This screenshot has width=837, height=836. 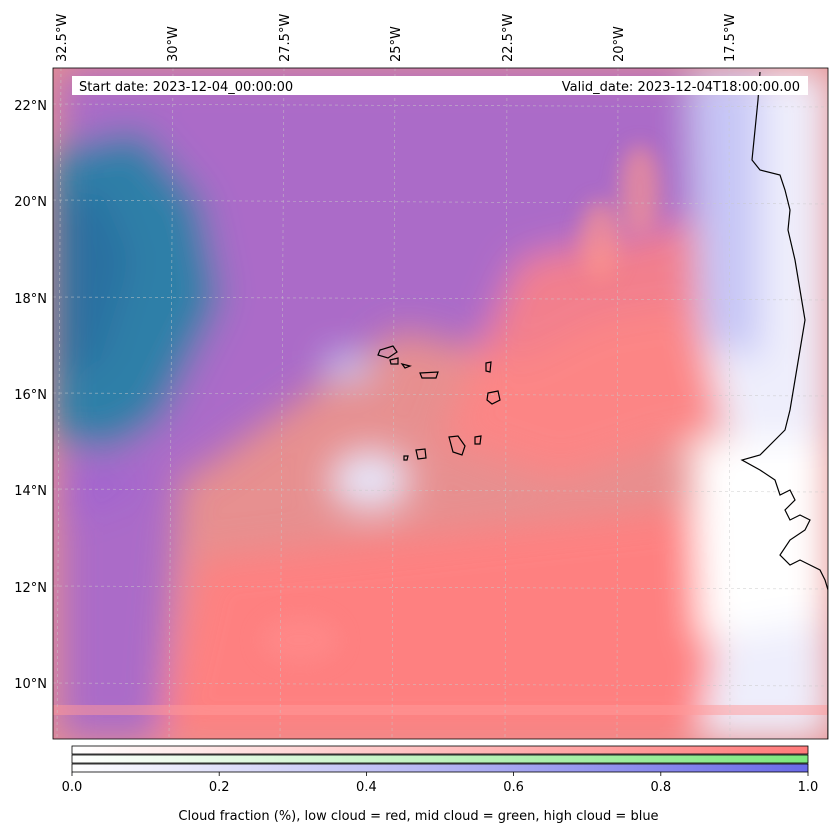 I want to click on lat-label: 10°N, so click(x=30, y=684).